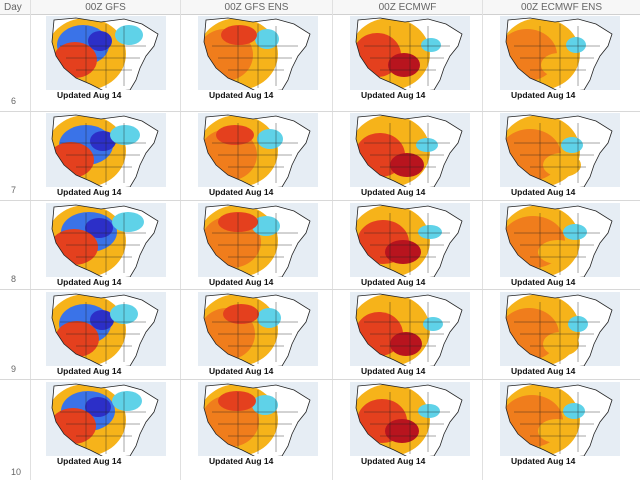 This screenshot has width=640, height=480. What do you see at coordinates (14, 101) in the screenshot?
I see `day-label: 6` at bounding box center [14, 101].